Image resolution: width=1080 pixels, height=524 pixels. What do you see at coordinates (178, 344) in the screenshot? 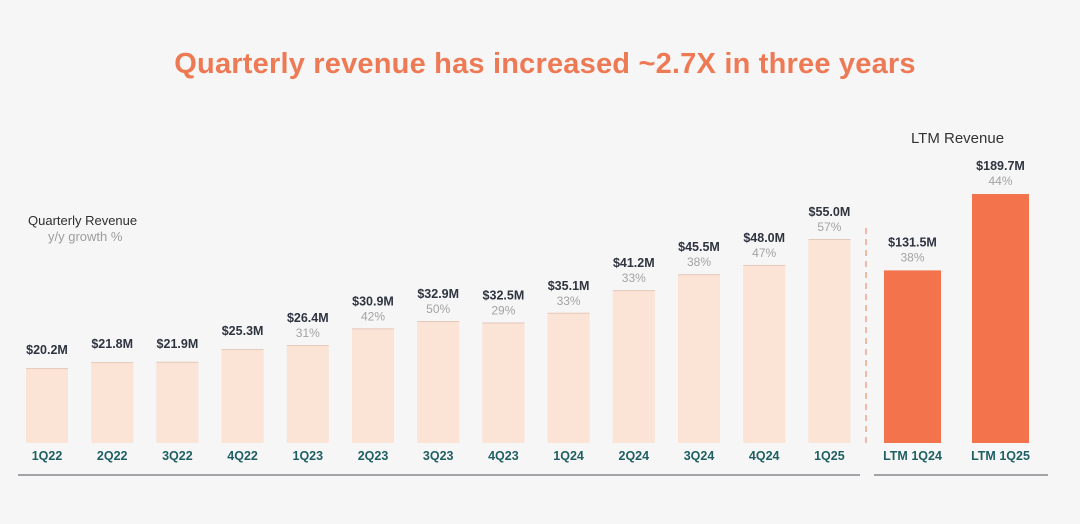
I see `value-label-3q22: $21.9M` at bounding box center [178, 344].